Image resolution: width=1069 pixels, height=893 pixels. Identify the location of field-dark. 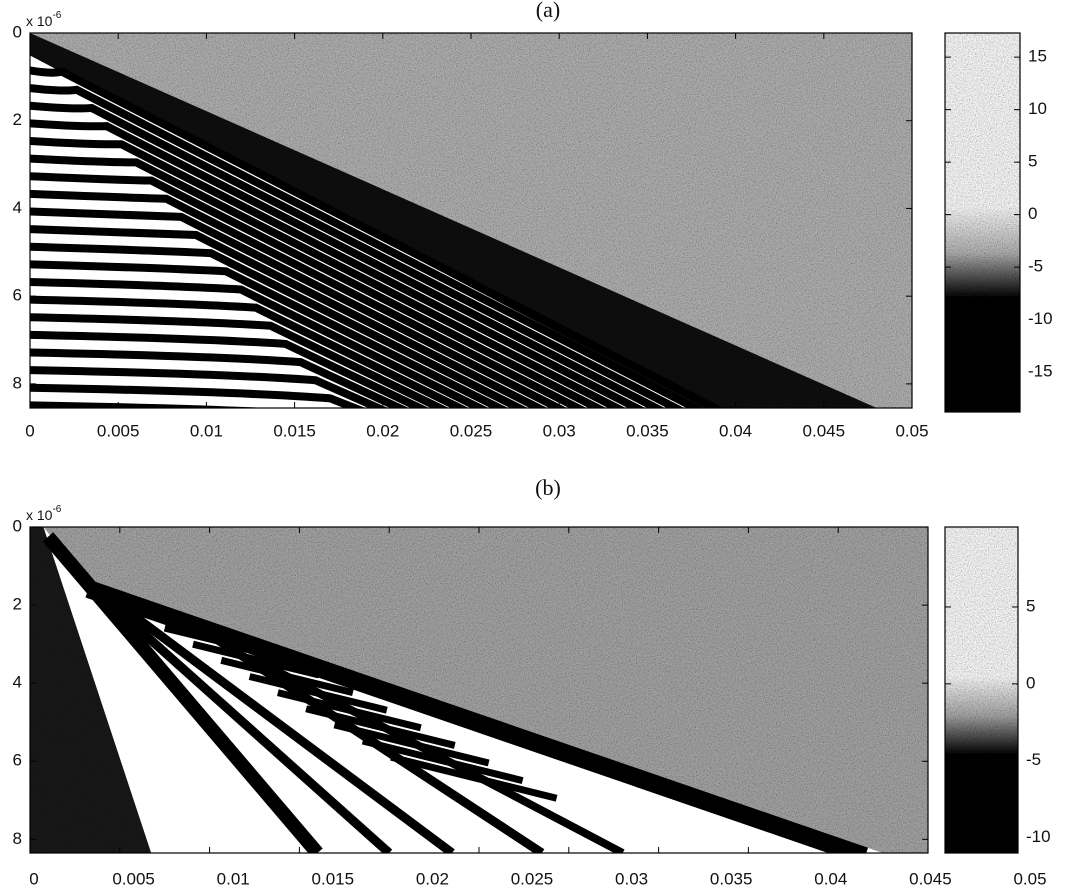
(91, 690).